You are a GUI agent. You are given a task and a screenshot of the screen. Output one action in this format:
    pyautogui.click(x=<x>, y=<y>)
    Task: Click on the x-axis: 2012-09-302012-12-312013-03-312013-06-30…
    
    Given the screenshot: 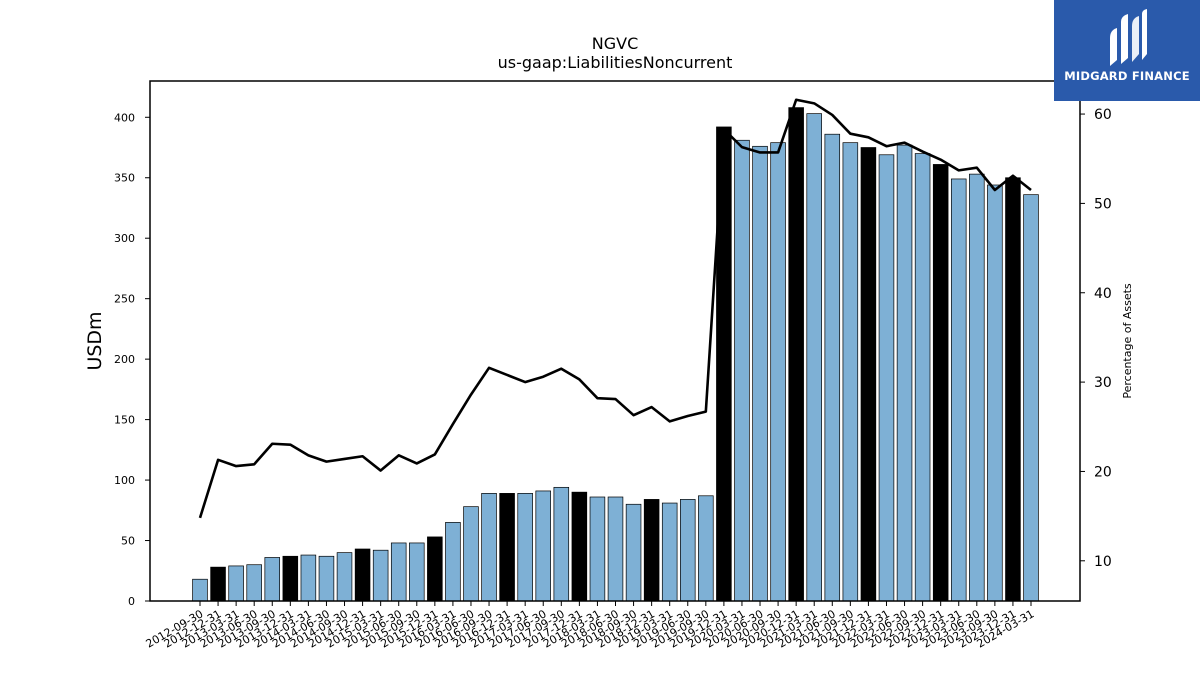 What is the action you would take?
    pyautogui.click(x=590, y=626)
    